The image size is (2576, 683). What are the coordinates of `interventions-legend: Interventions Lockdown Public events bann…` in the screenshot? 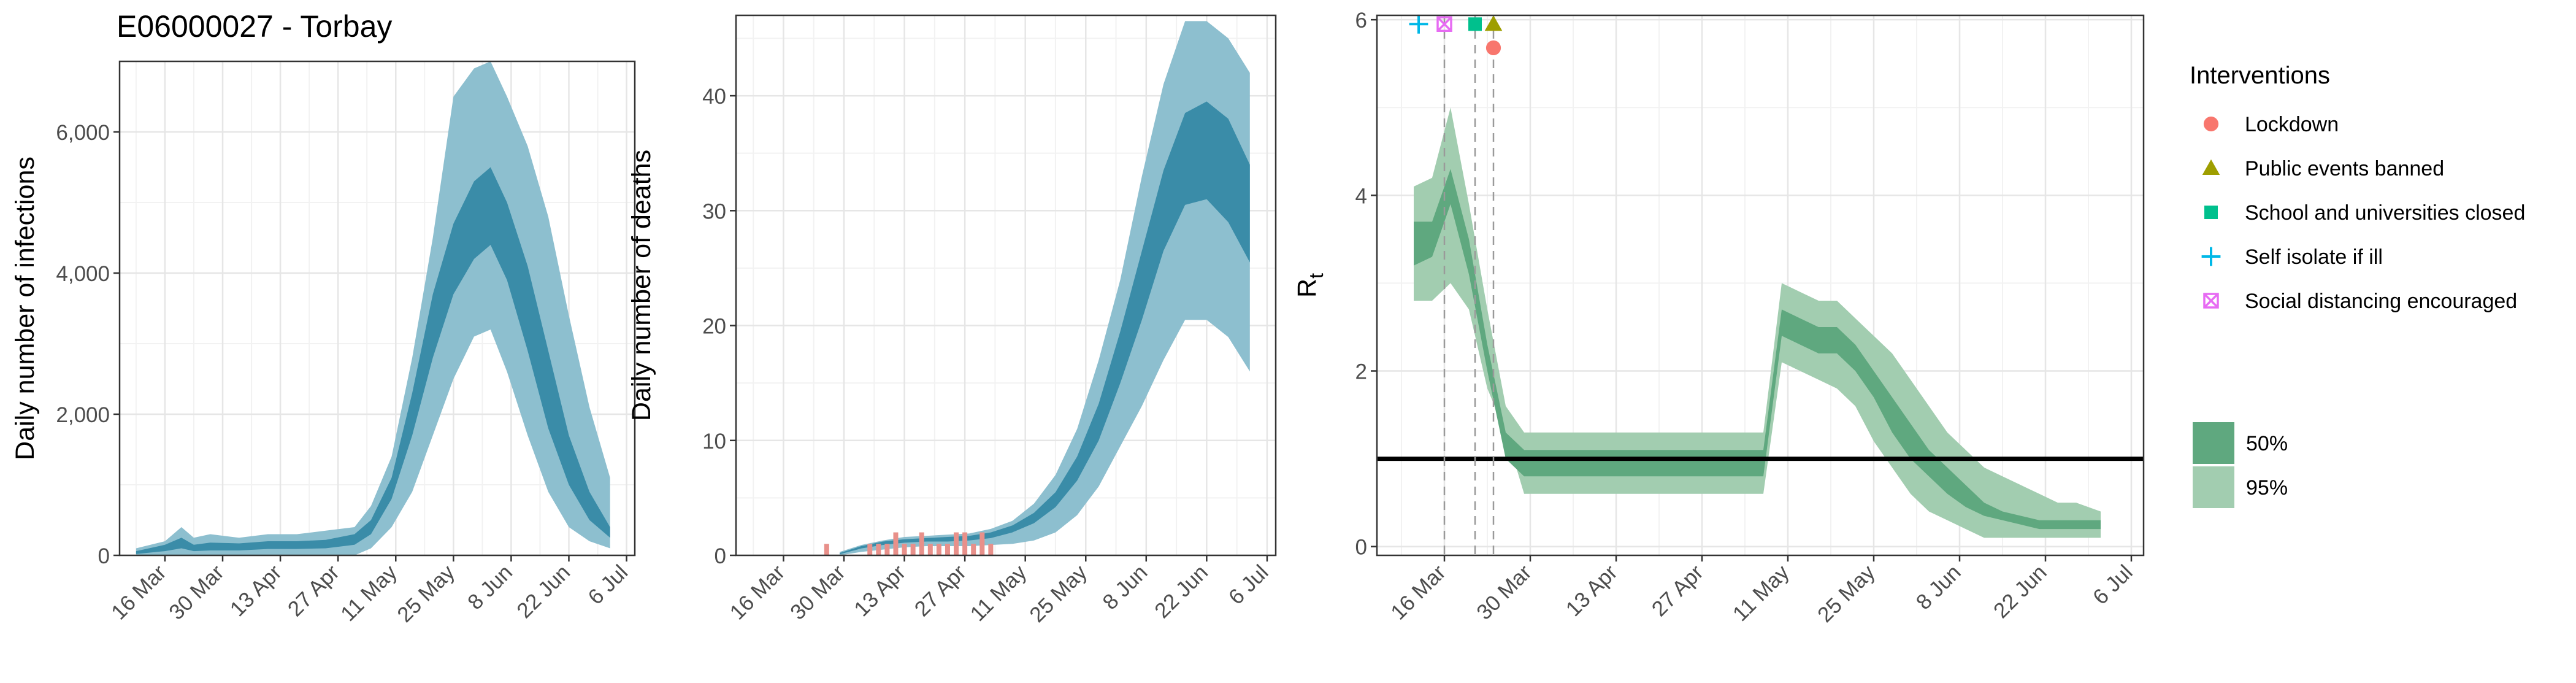 It's located at (2357, 285).